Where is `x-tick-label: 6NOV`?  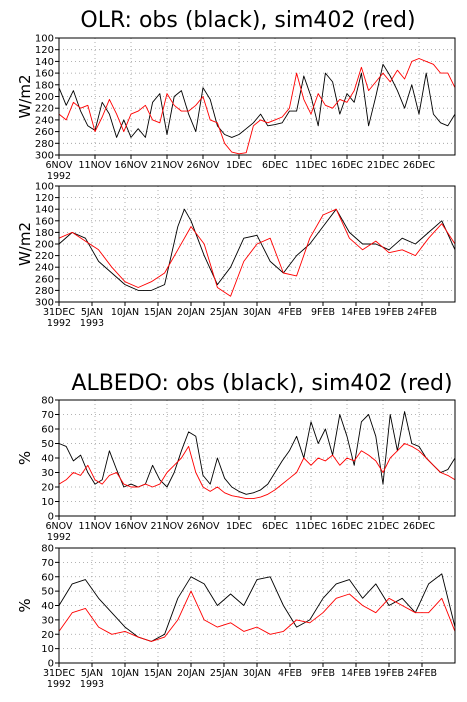 x-tick-label: 6NOV is located at coordinates (59, 526).